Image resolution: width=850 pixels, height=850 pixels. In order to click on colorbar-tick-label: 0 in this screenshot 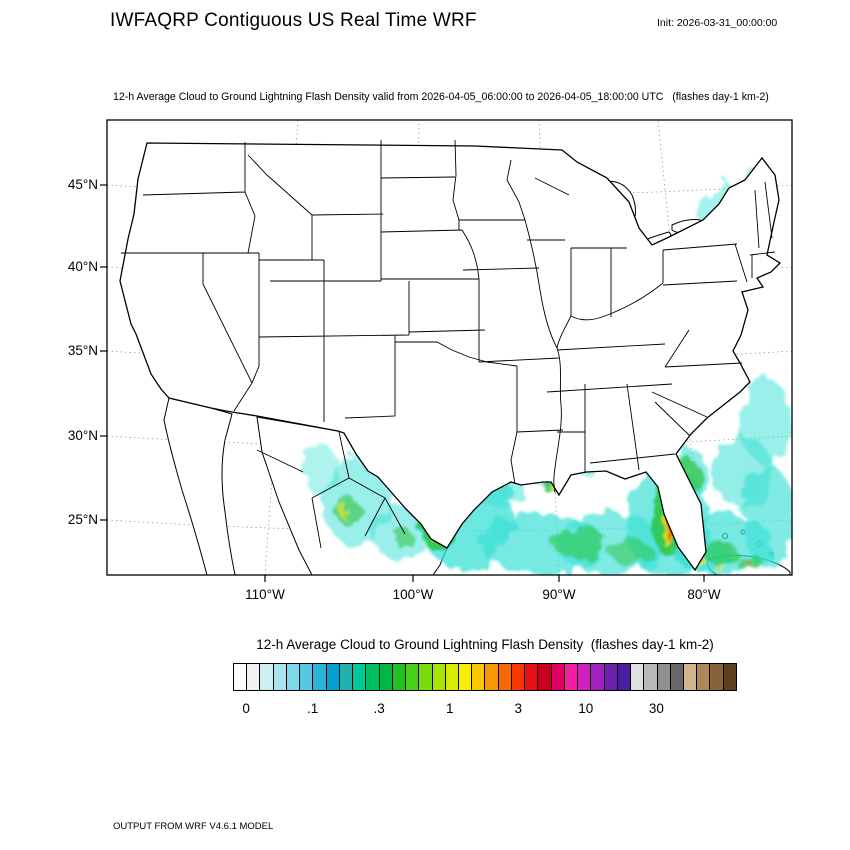, I will do `click(246, 708)`.